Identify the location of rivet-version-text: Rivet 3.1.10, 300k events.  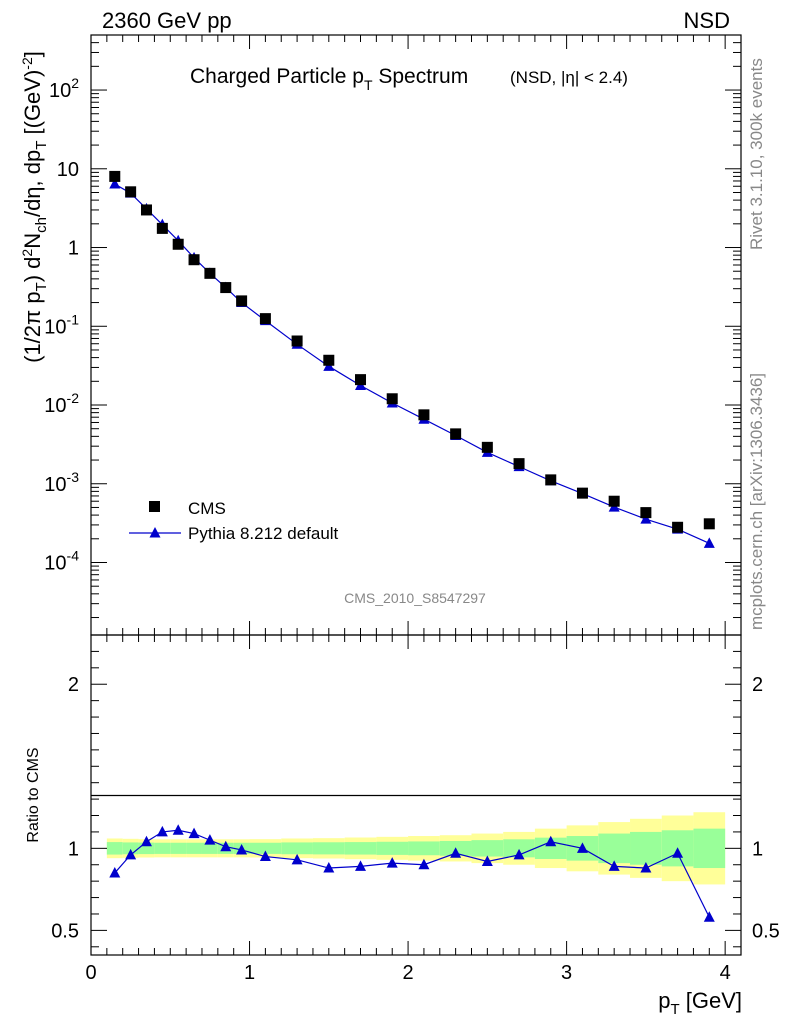
(756, 154).